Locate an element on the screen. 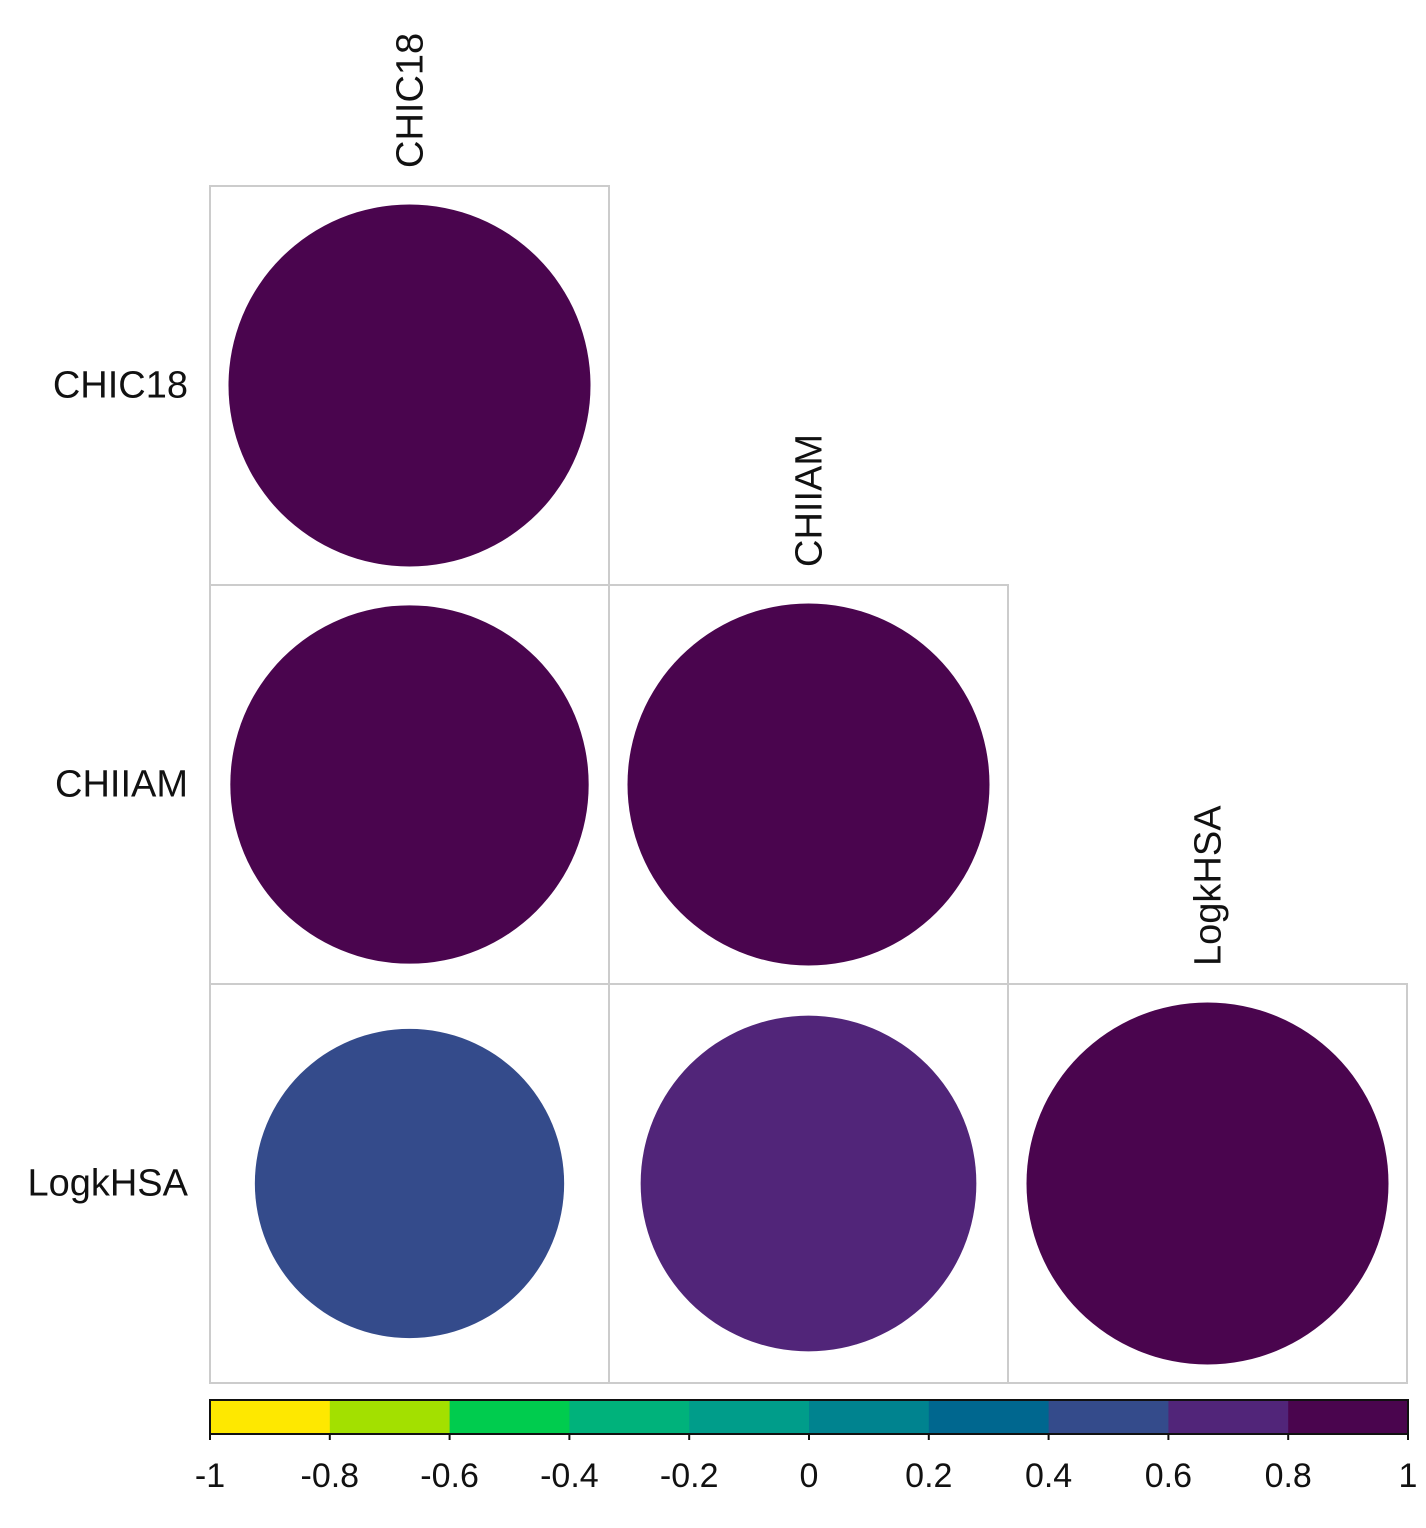 This screenshot has height=1528, width=1426. row-label-logkhsa: LogkHSA is located at coordinates (107, 1184).